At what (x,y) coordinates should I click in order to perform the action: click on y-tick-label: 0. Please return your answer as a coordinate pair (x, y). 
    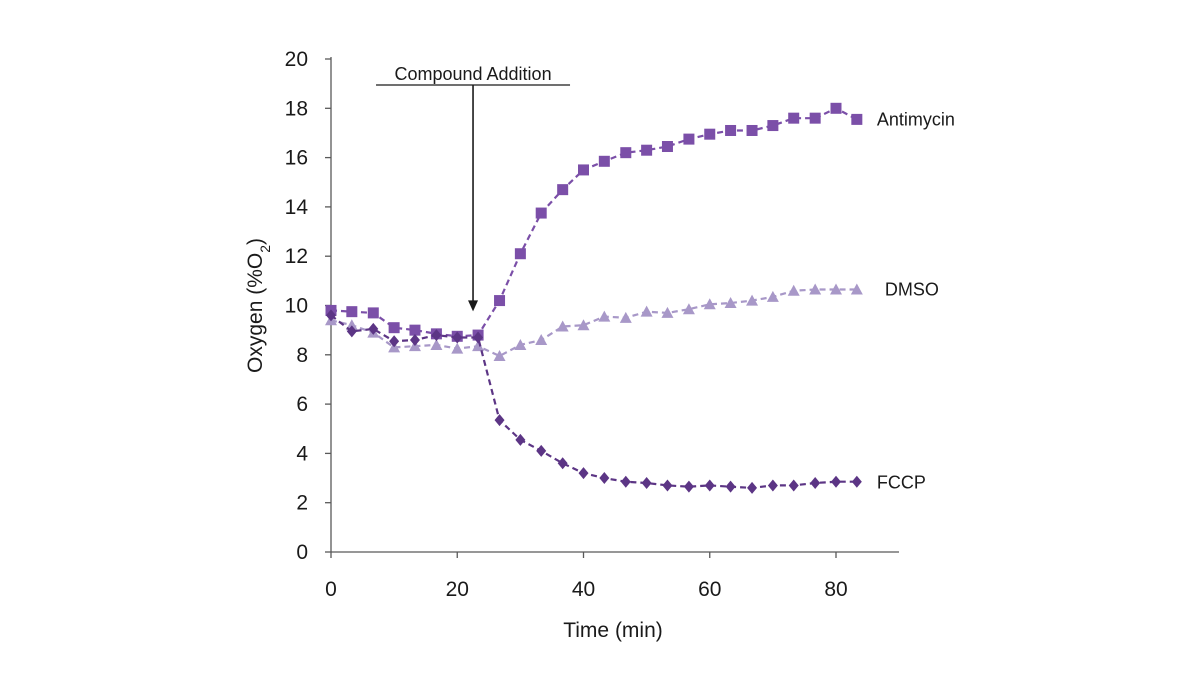
    Looking at the image, I should click on (302, 552).